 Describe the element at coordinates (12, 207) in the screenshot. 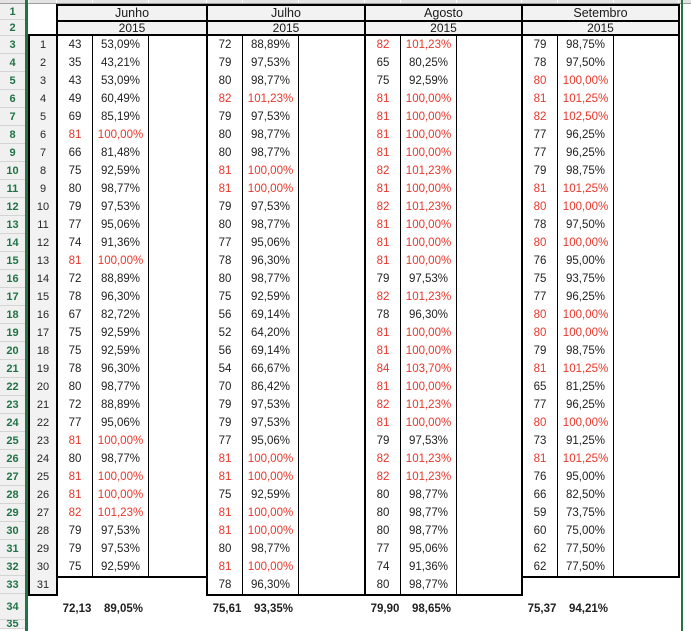

I see `row-header: 12` at that location.